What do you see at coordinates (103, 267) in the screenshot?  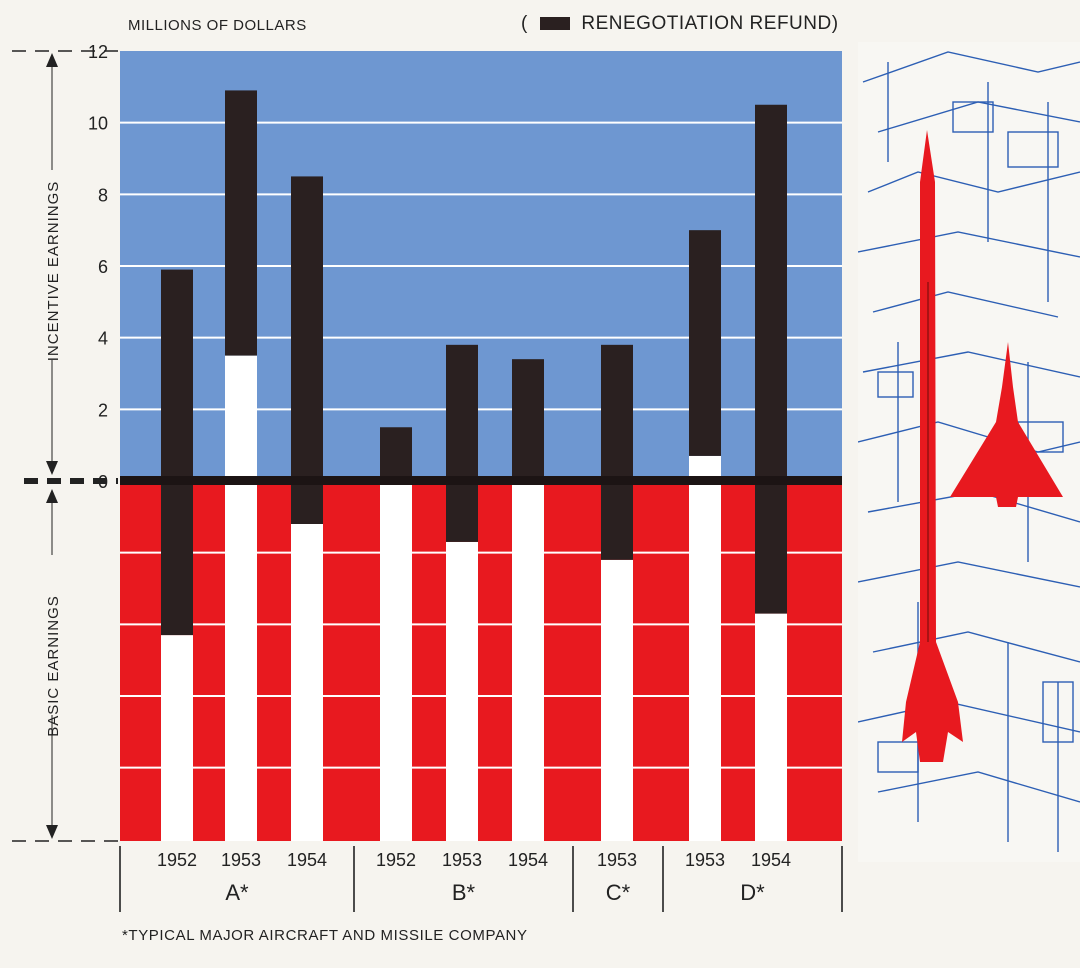 I see `y-tick-label: 6` at bounding box center [103, 267].